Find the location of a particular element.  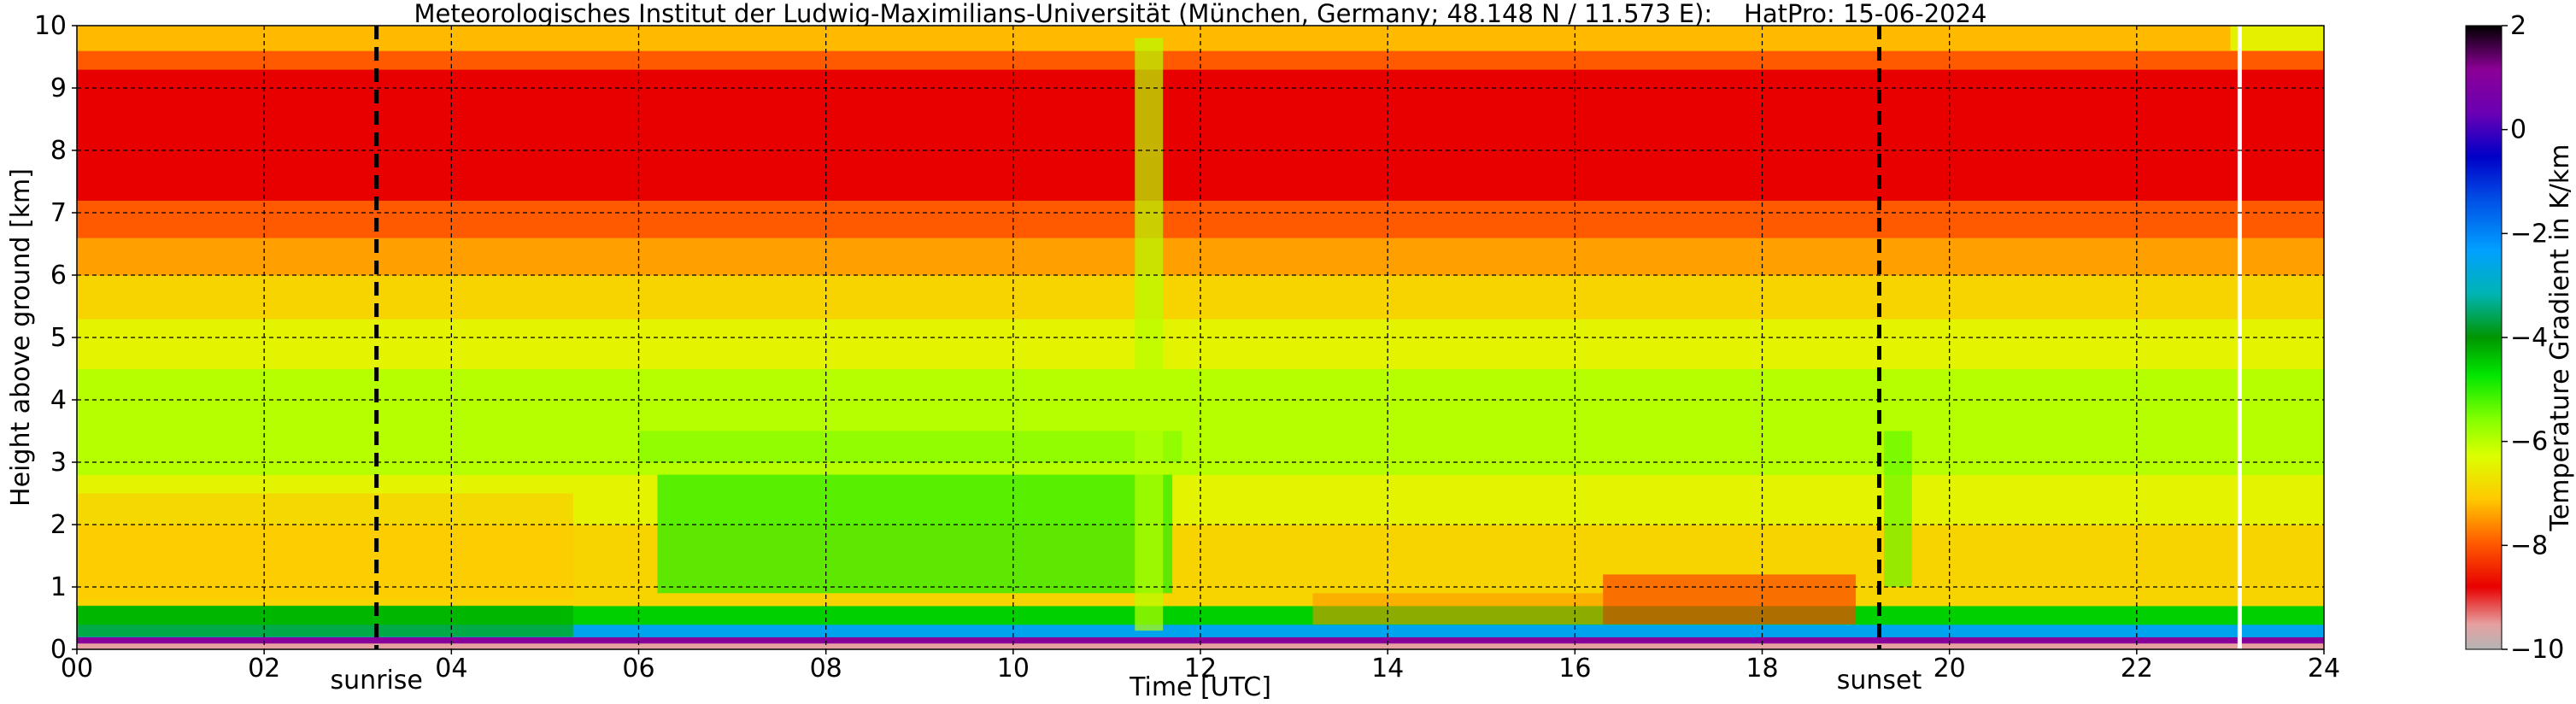

x-axis-label: Time [UTC] is located at coordinates (1200, 687).